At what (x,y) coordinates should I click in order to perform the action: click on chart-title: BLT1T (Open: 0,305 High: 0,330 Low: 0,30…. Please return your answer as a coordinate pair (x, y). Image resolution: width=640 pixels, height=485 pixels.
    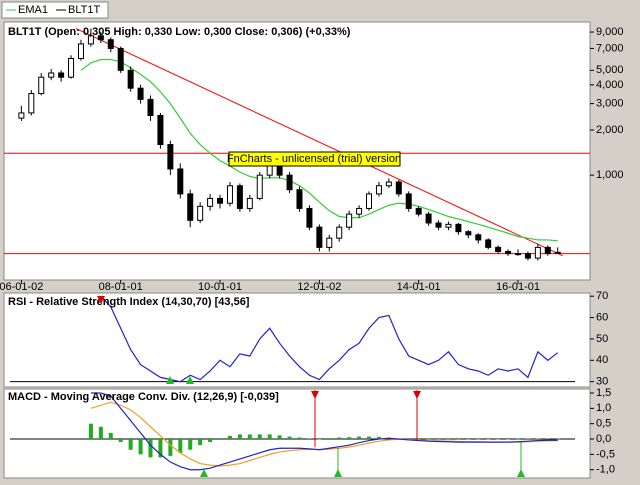
    Looking at the image, I should click on (179, 32).